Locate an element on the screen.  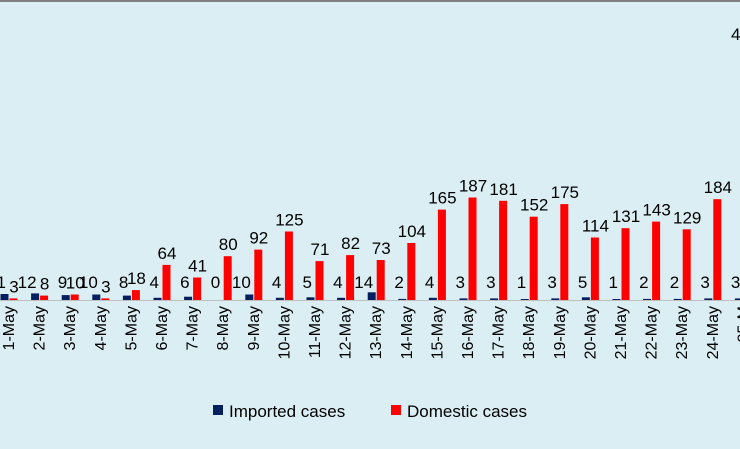
label-imported-6-May: 4 is located at coordinates (154, 282).